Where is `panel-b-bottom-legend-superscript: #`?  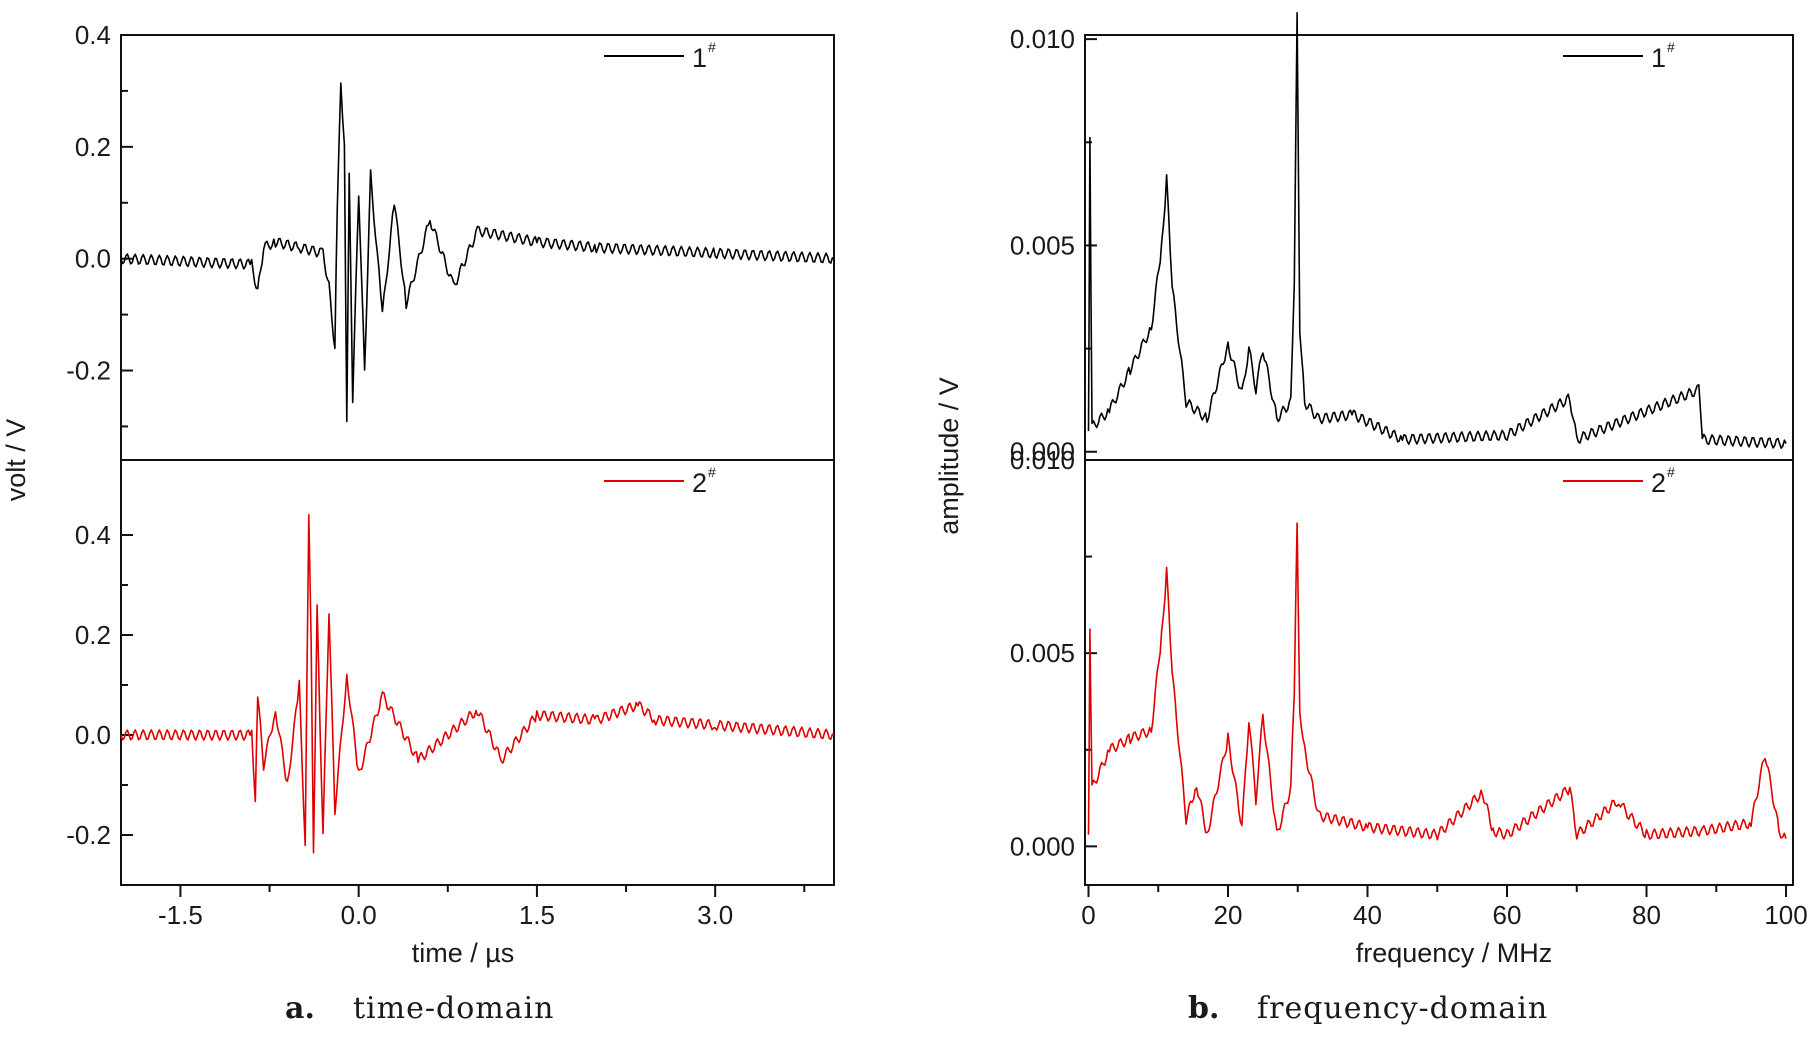 panel-b-bottom-legend-superscript: # is located at coordinates (1671, 472).